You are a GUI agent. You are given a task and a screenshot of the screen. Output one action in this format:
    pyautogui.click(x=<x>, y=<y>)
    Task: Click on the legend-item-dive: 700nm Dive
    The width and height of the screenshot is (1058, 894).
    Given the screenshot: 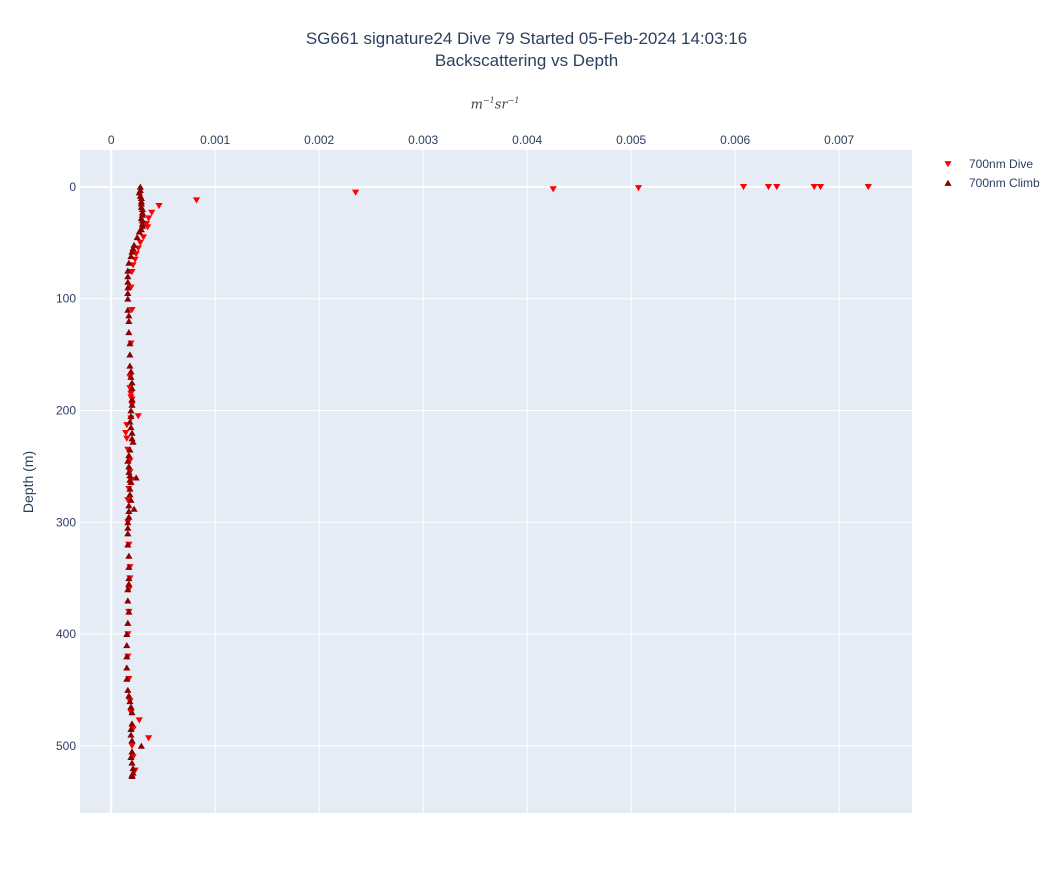 What is the action you would take?
    pyautogui.click(x=988, y=164)
    